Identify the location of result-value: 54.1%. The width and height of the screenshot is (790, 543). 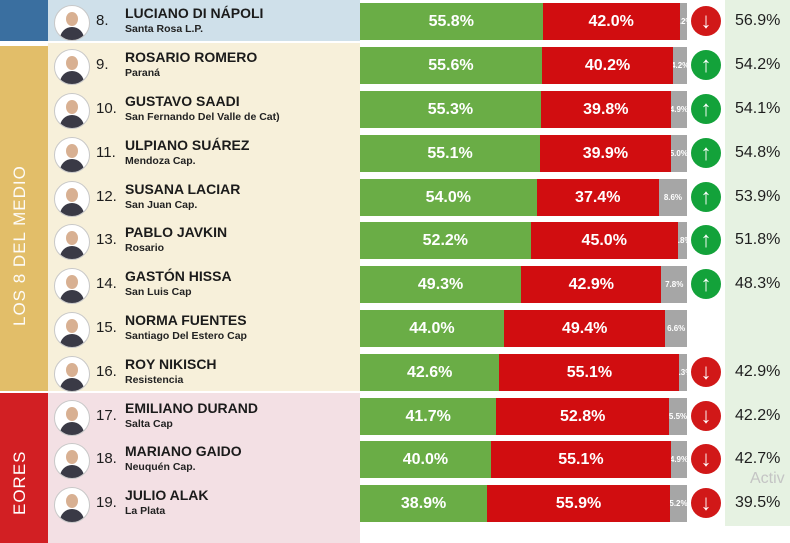
(758, 108).